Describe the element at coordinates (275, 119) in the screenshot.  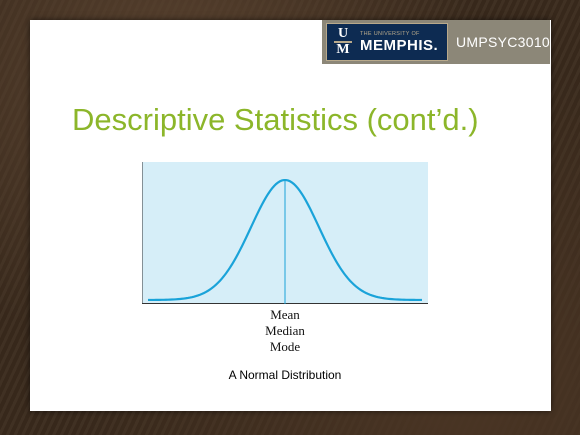
I see `slide-title: Descriptive Statistics (cont’d.)` at that location.